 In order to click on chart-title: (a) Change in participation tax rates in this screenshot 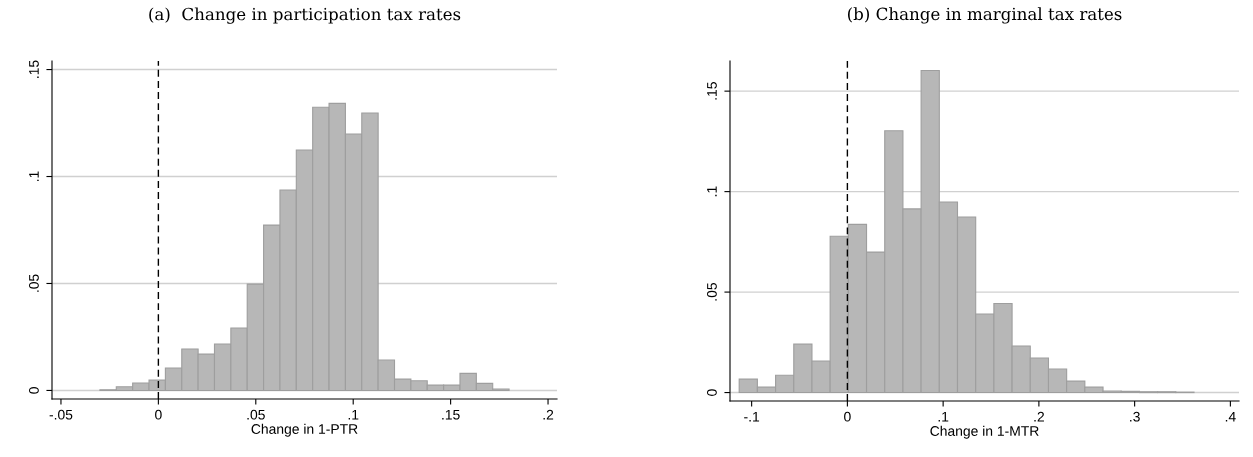, I will do `click(305, 15)`.